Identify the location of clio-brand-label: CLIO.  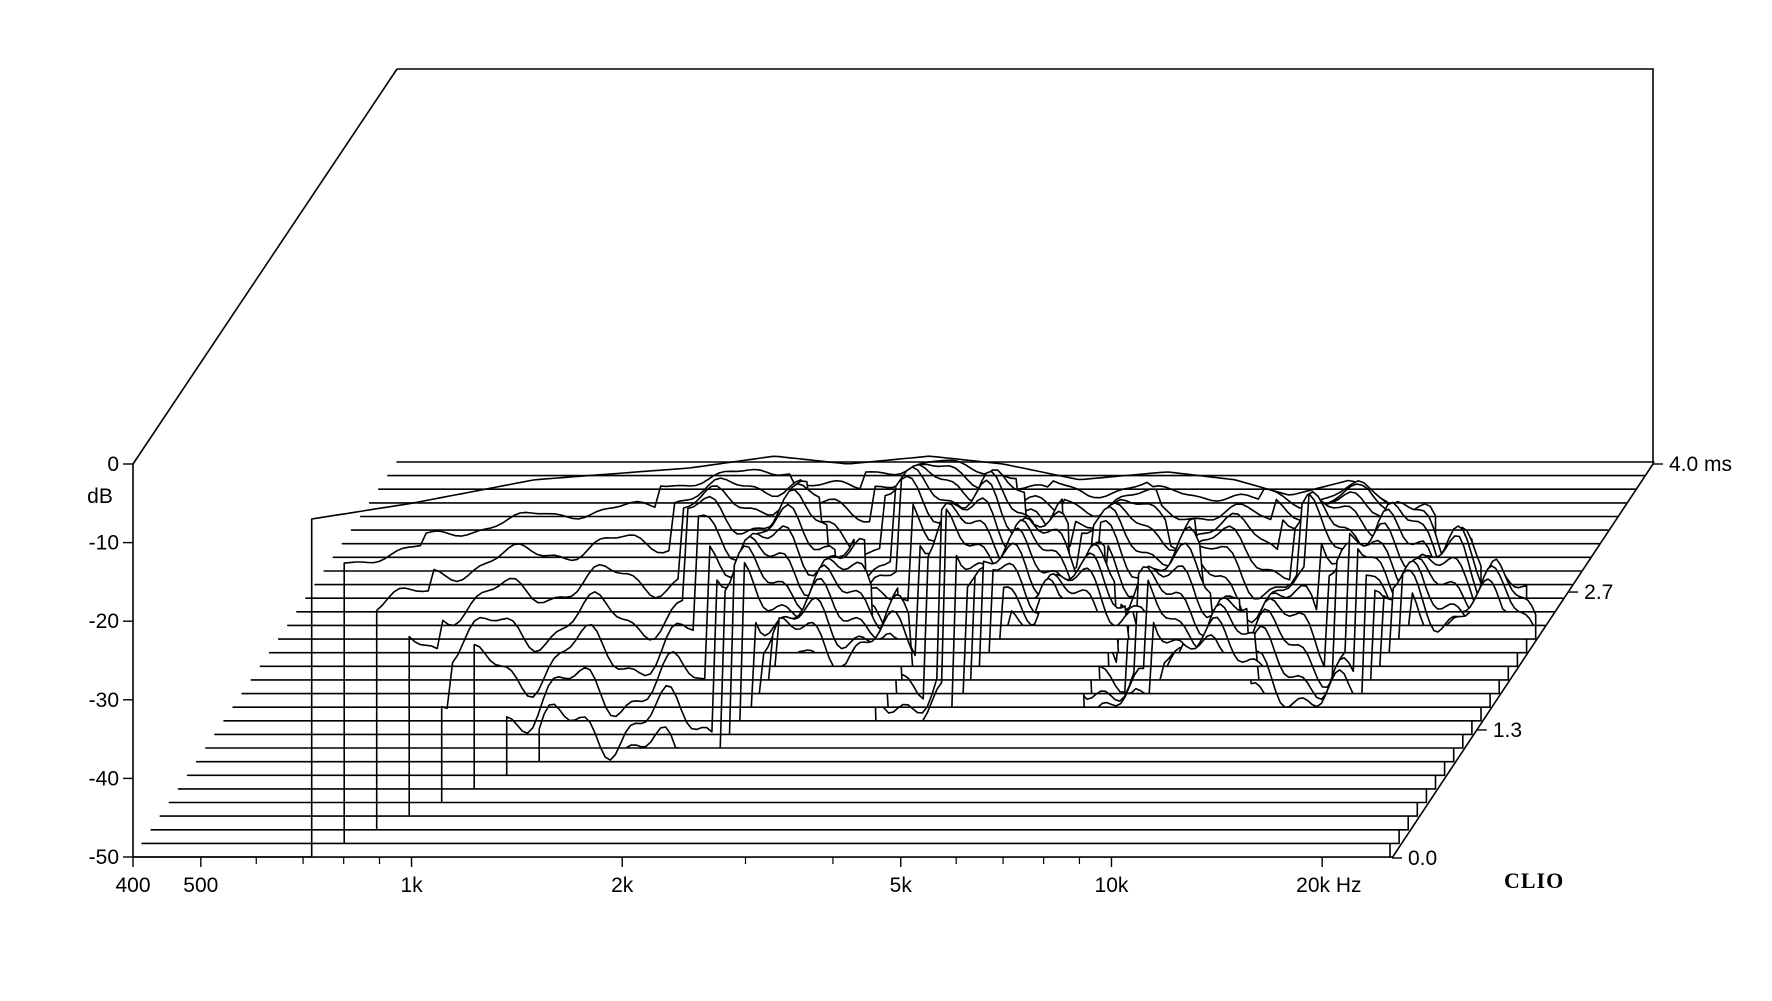
(1534, 880).